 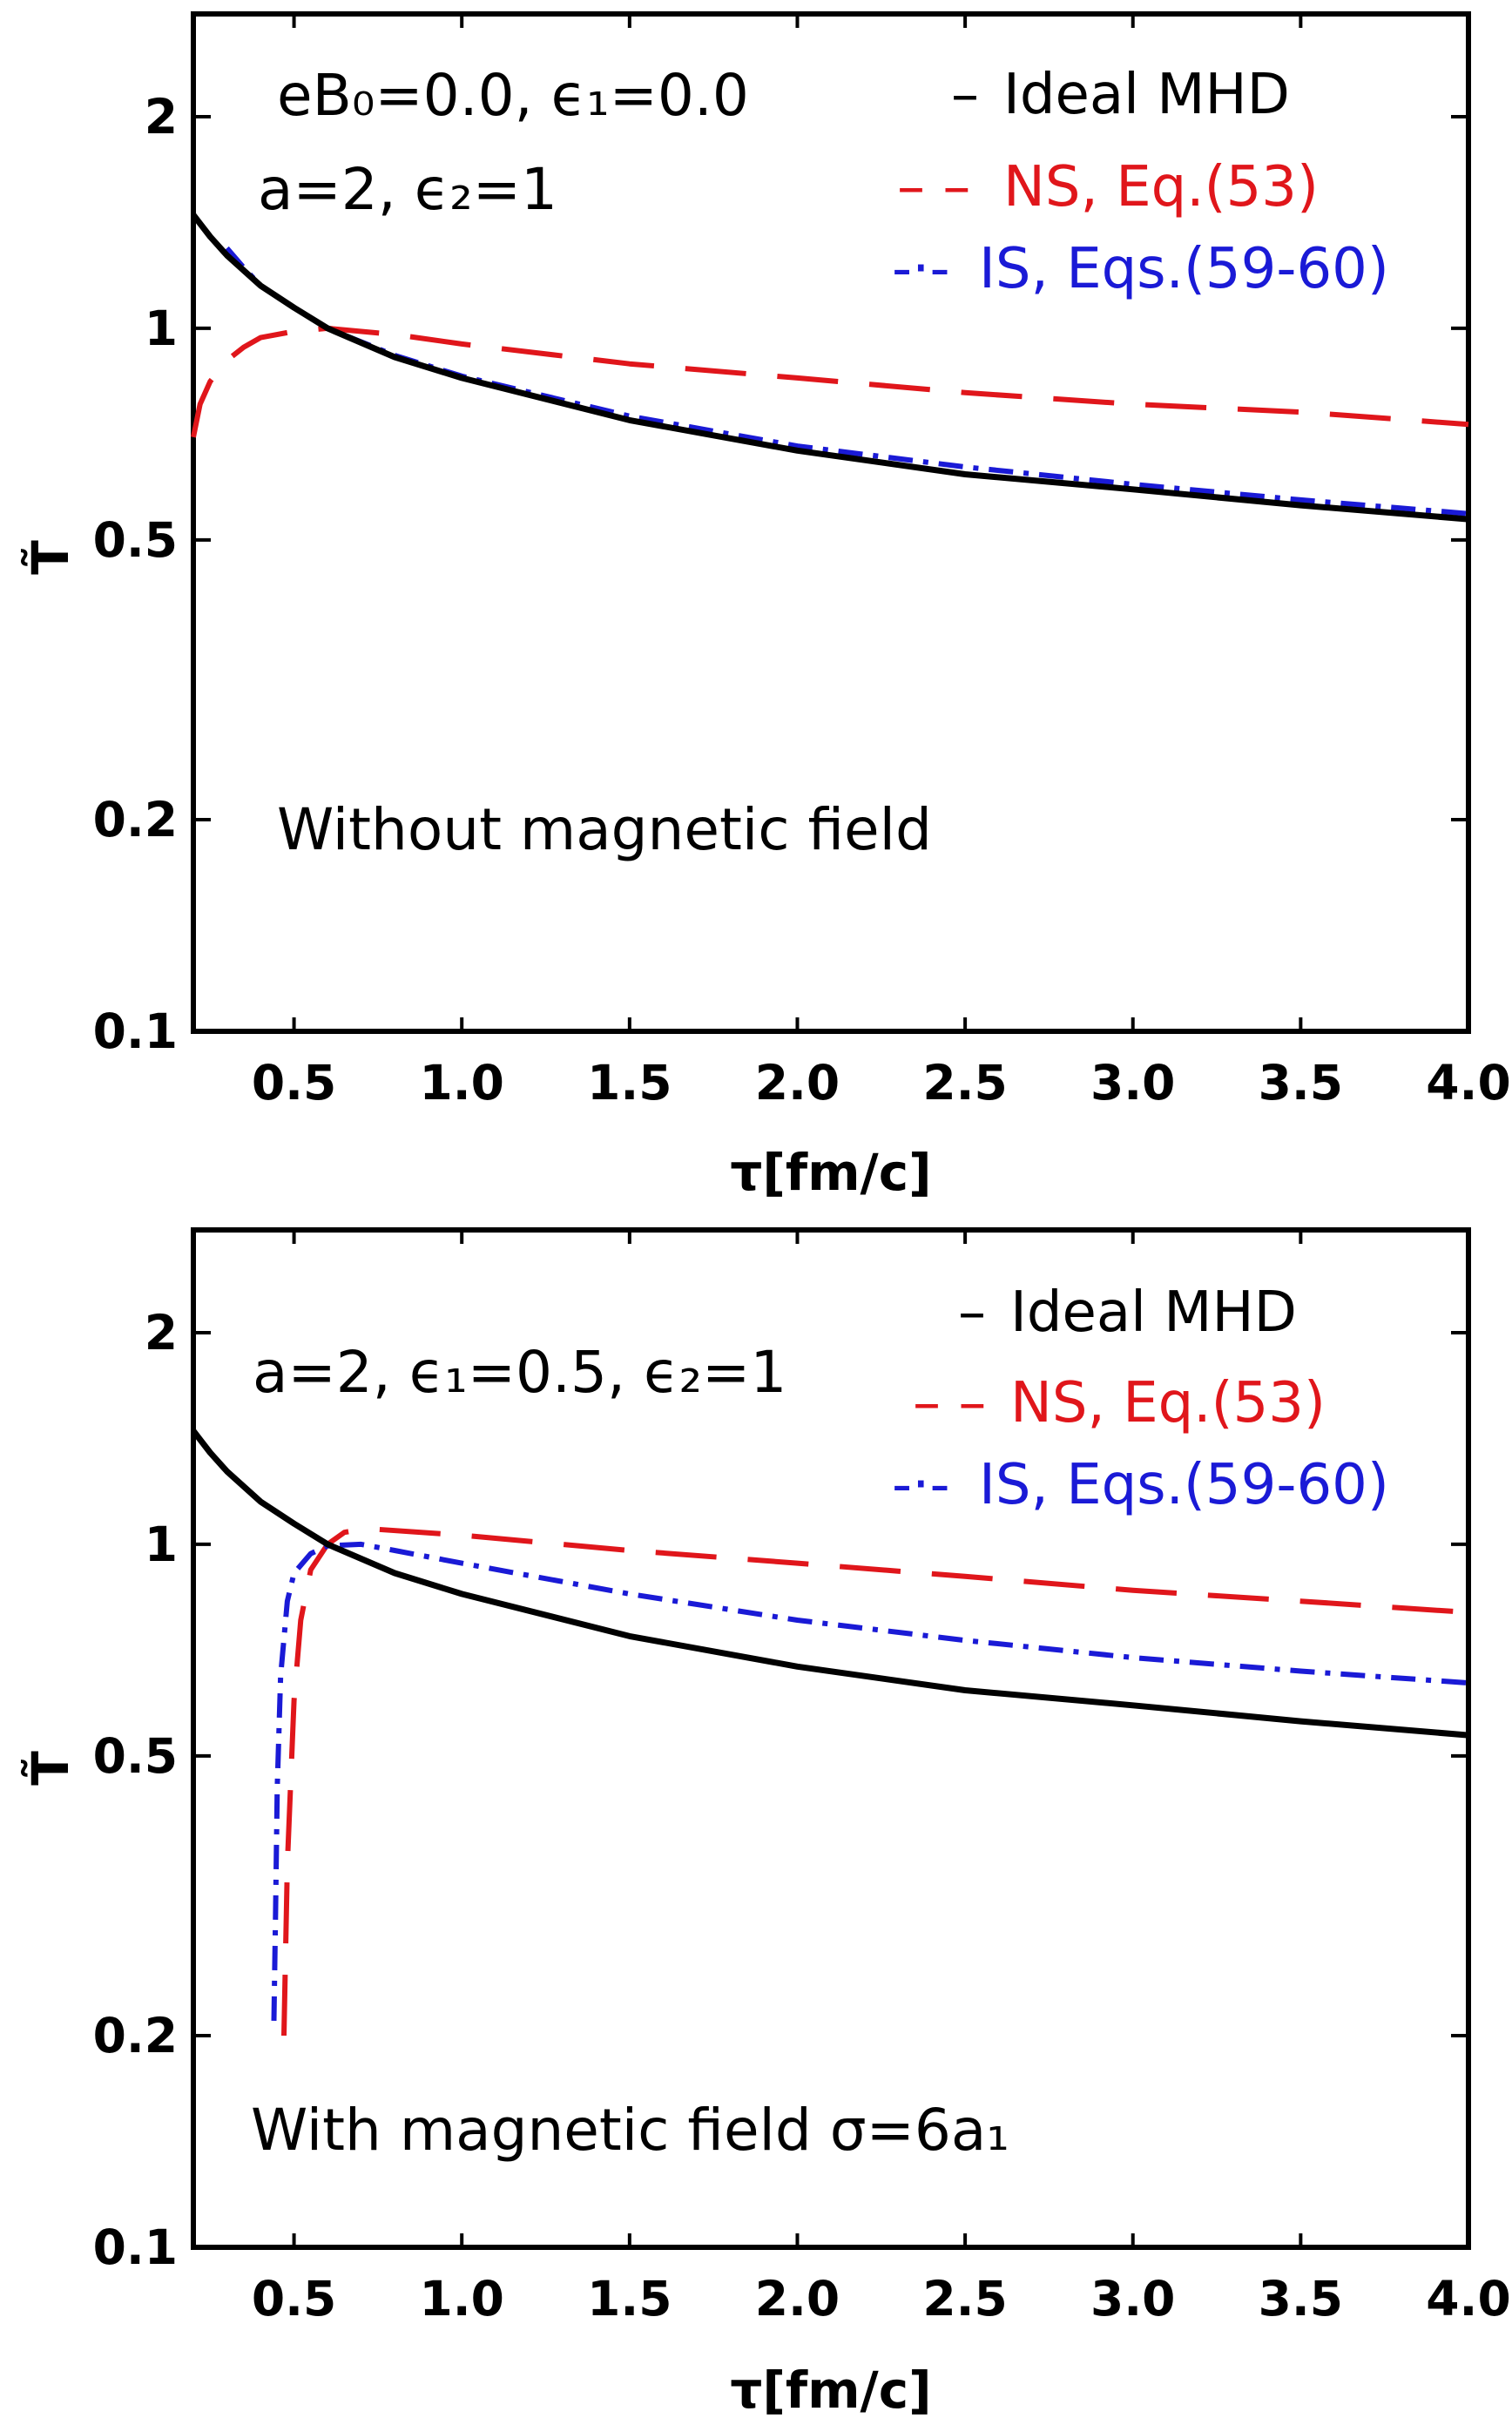 I want to click on panel-annotation: Without magnetic field, so click(x=604, y=829).